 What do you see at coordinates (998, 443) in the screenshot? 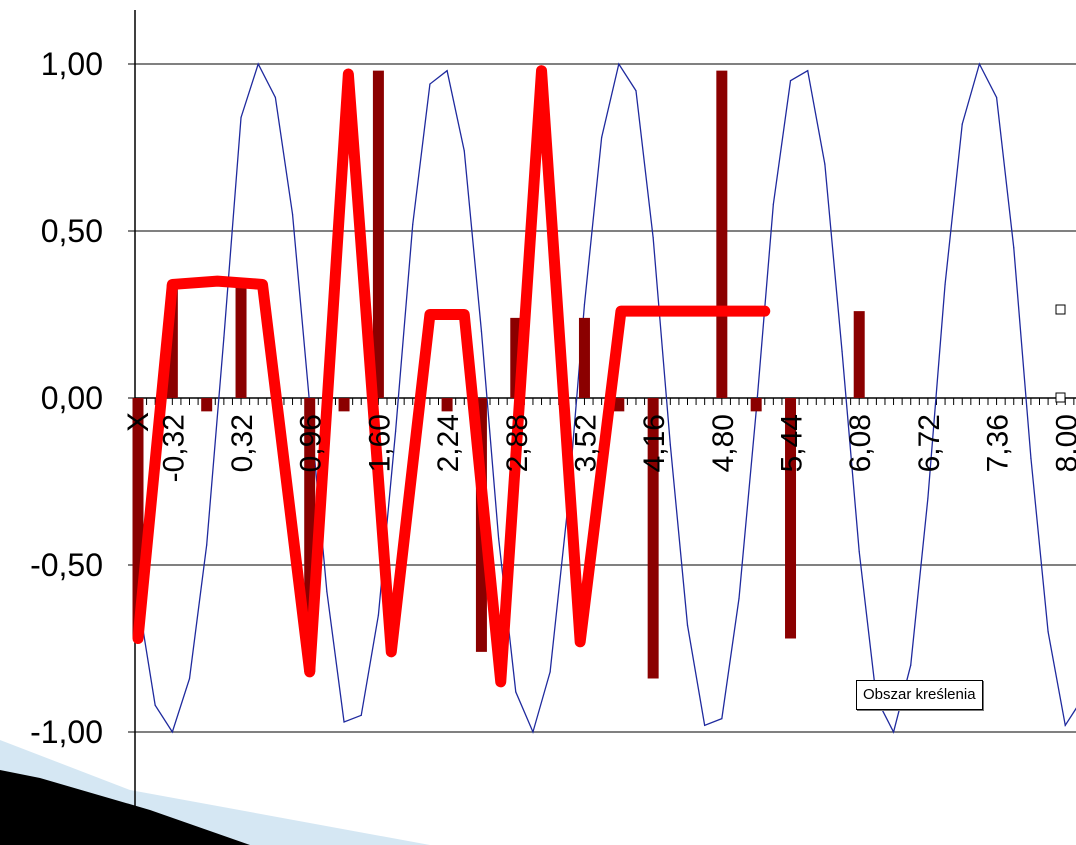
I see `x-tick-label: 7,36` at bounding box center [998, 443].